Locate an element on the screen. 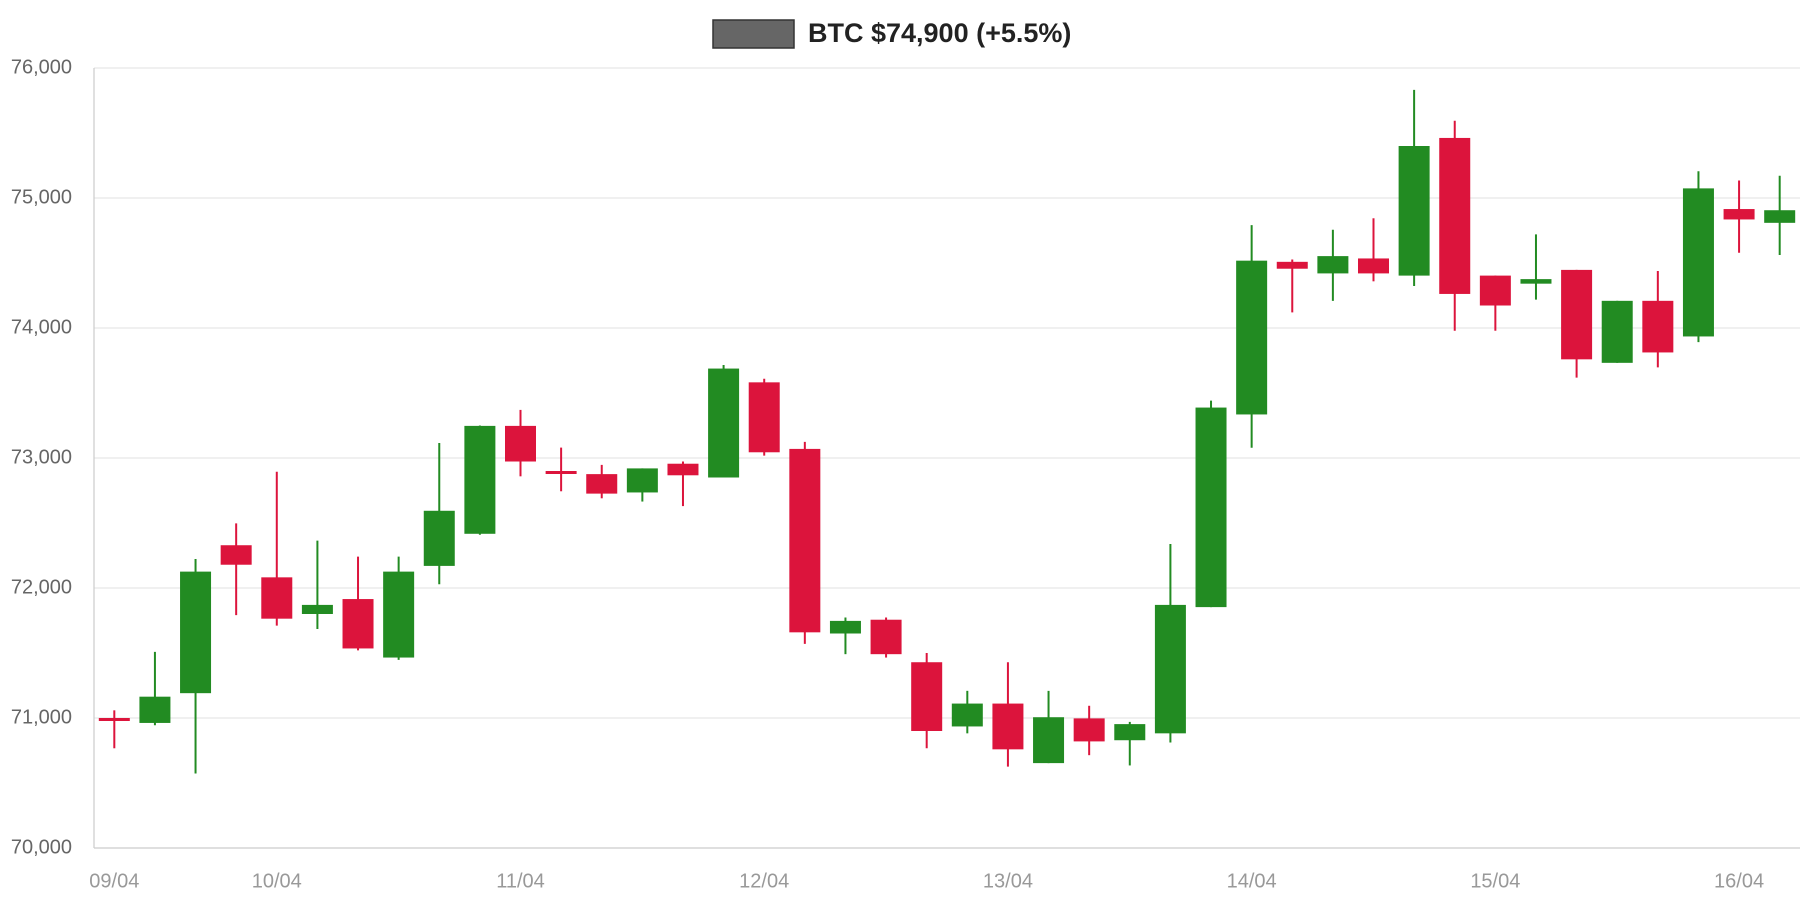 The image size is (1800, 900). x-tick-label: 09/04 is located at coordinates (114, 881).